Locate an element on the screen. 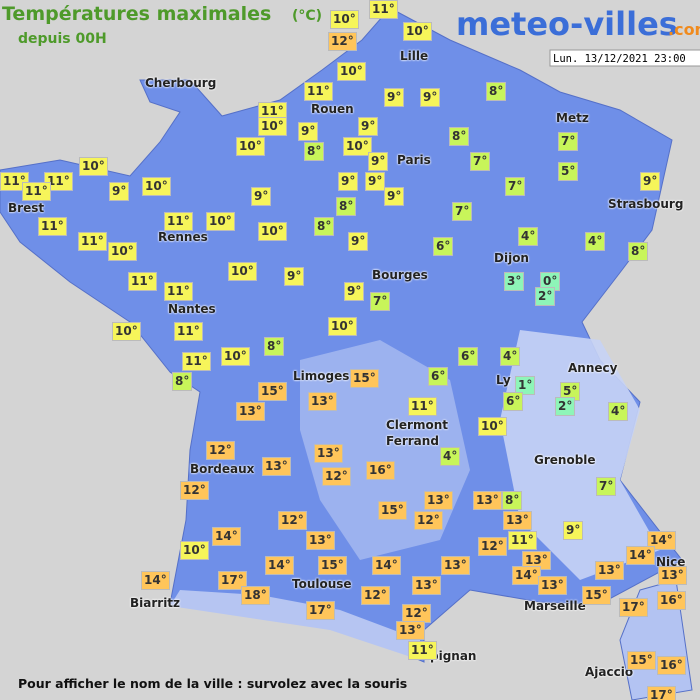 This screenshot has width=700, height=700. temperature-label: 5° is located at coordinates (568, 171).